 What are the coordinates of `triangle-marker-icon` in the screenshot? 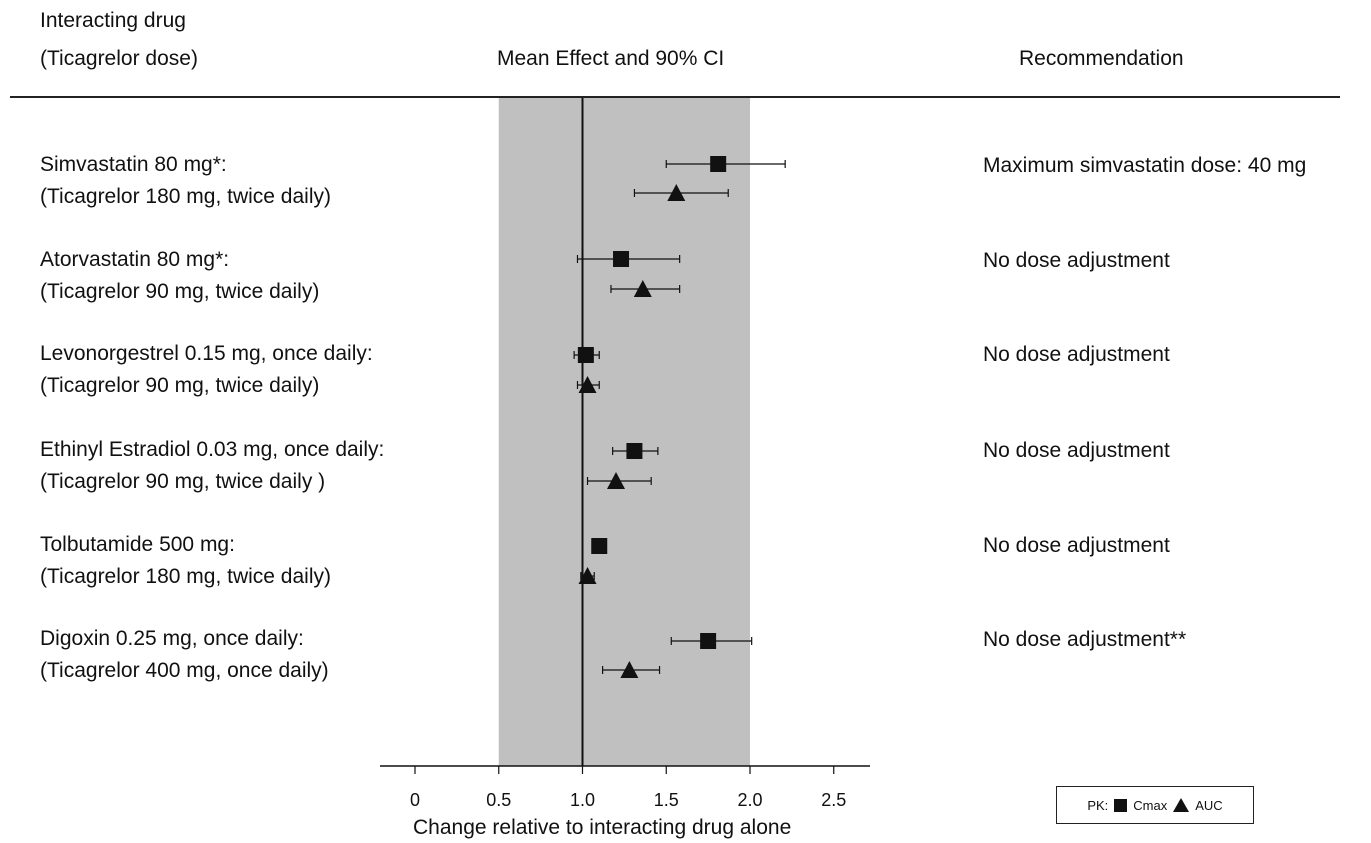 It's located at (1181, 805).